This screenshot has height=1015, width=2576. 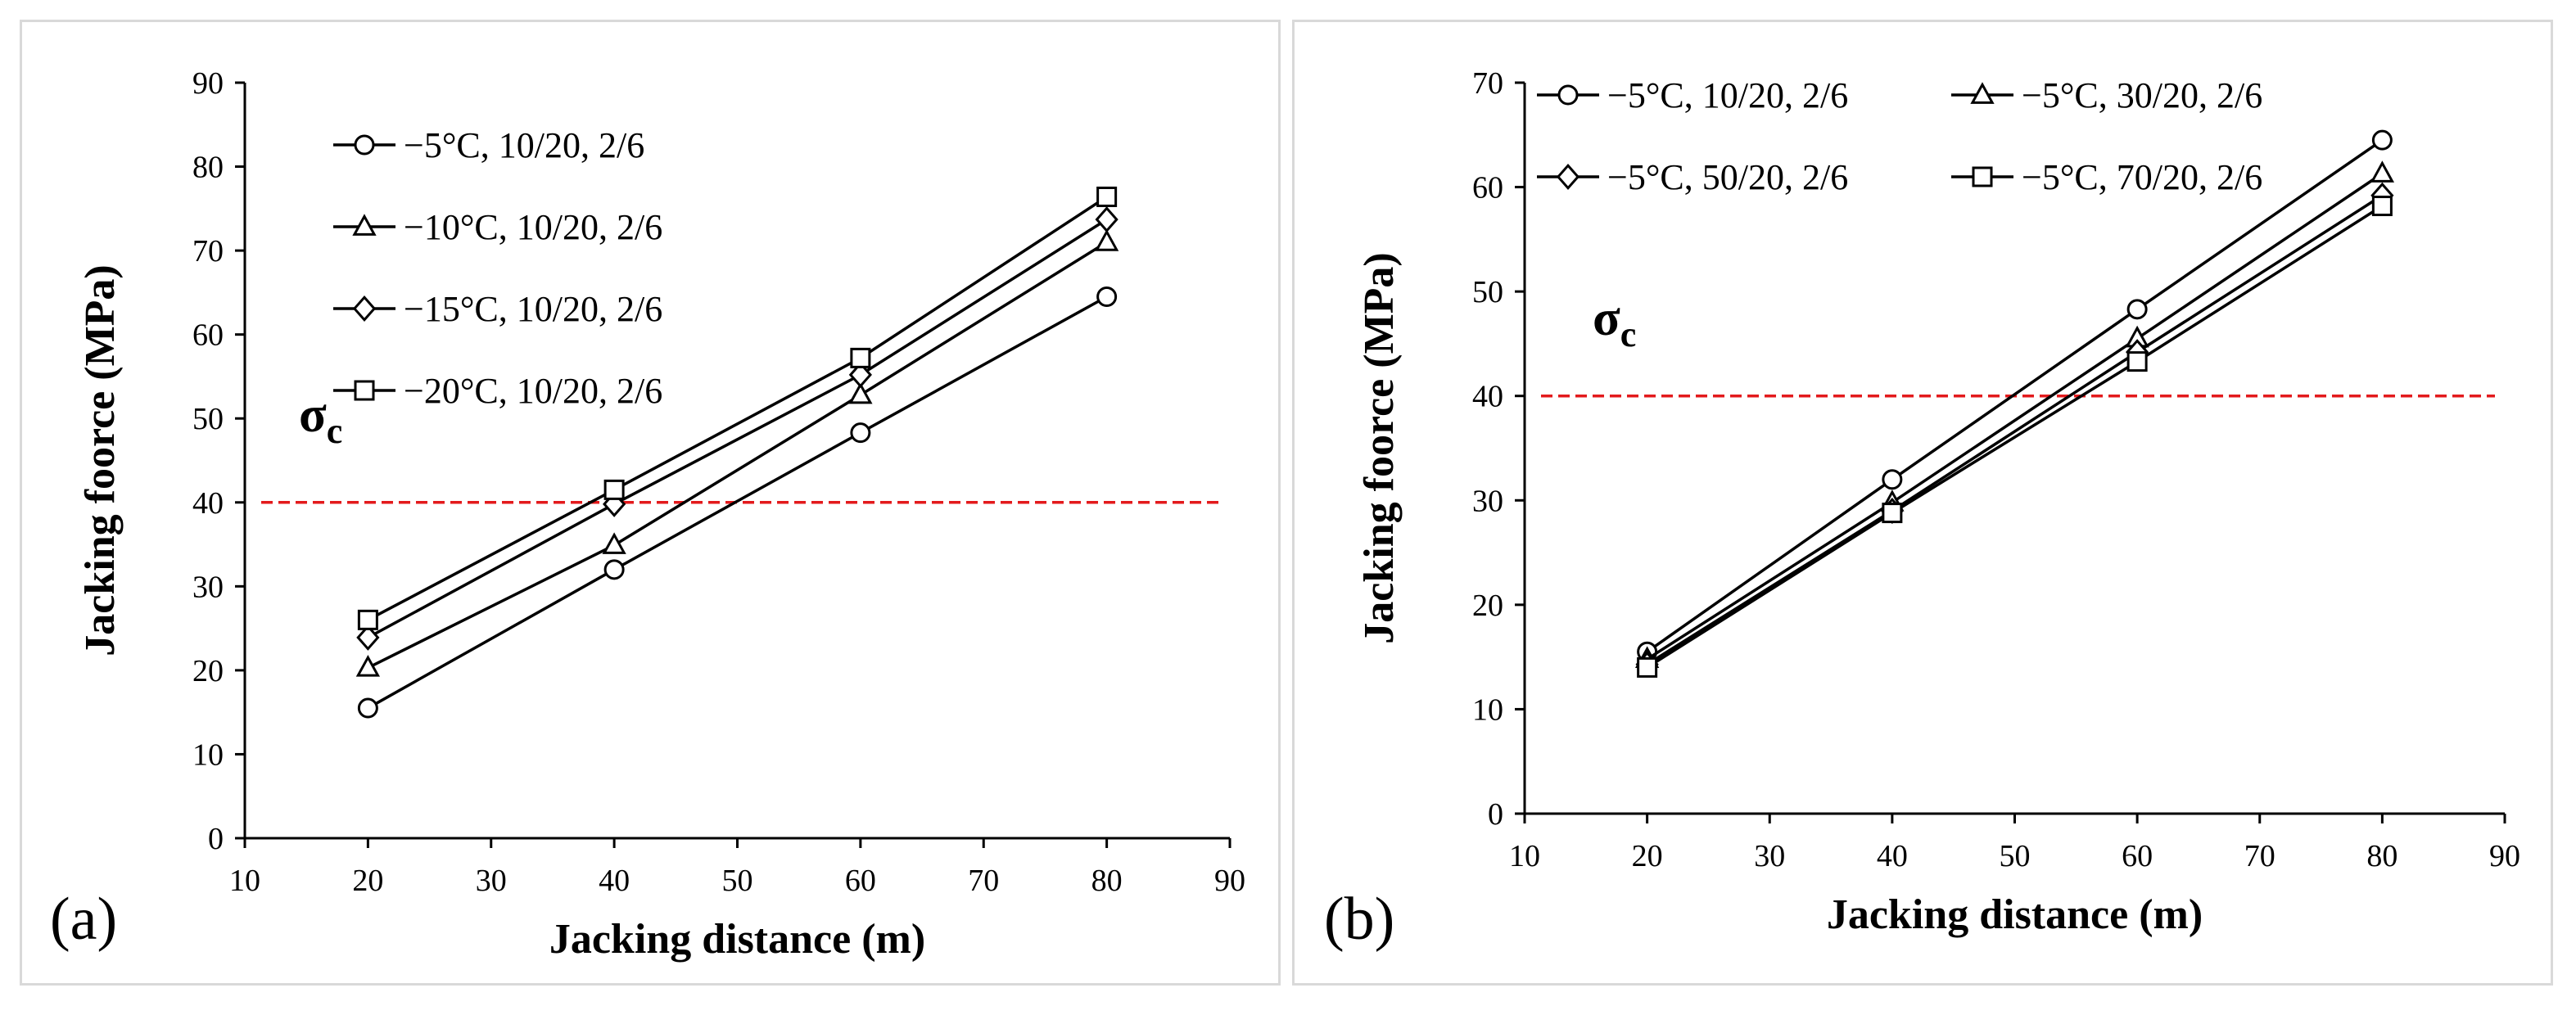 I want to click on x-tick-label-a: 70, so click(x=984, y=881).